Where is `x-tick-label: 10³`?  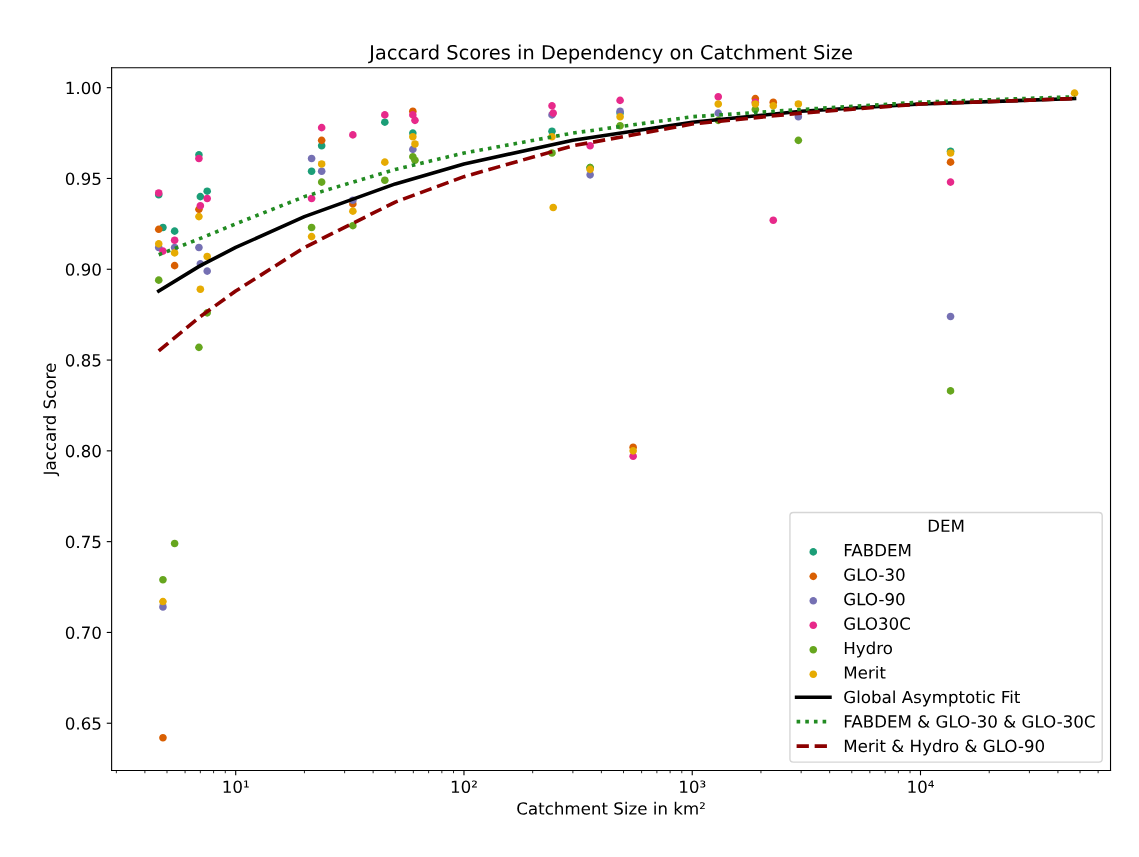 x-tick-label: 10³ is located at coordinates (693, 787).